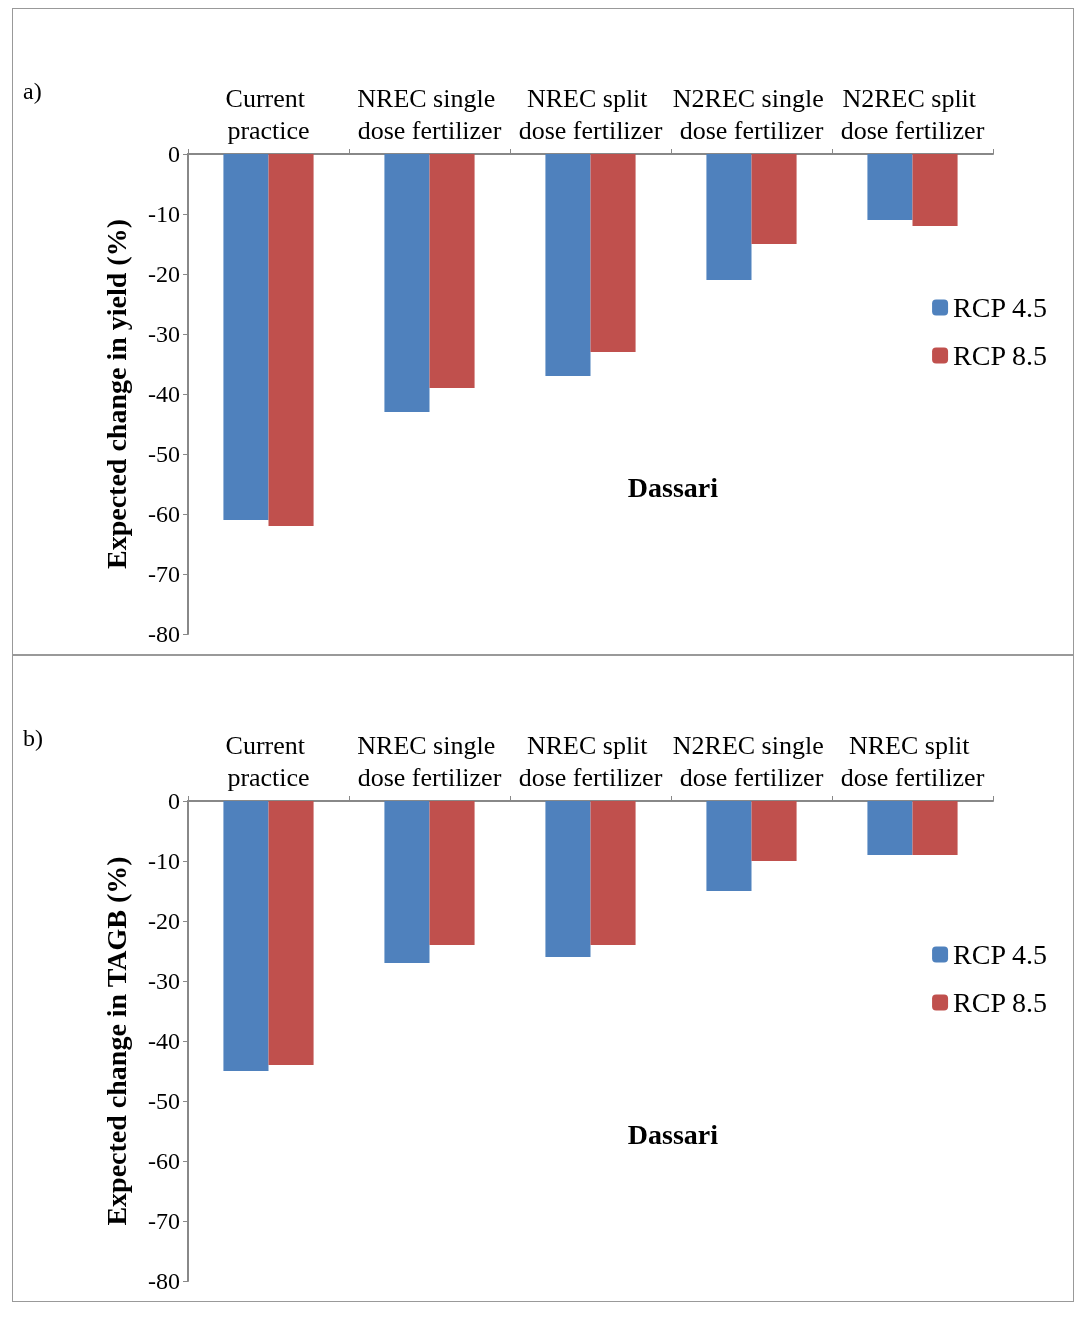  What do you see at coordinates (116, 394) in the screenshot?
I see `y-axis-title: Expected change in yield (%)` at bounding box center [116, 394].